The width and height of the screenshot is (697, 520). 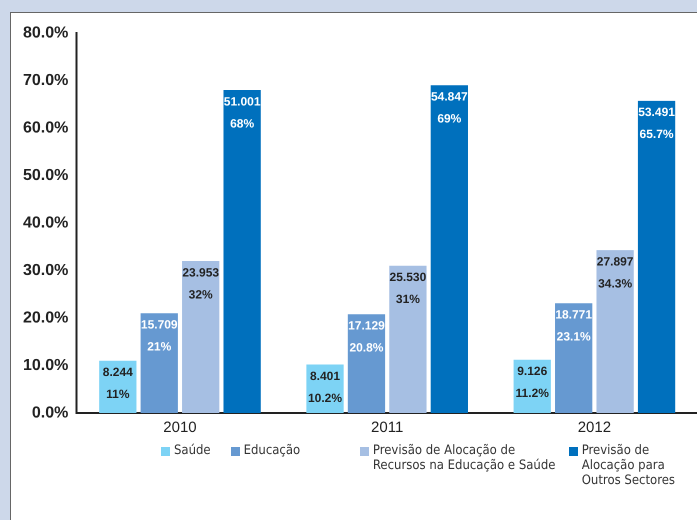 I want to click on data-label: 23.953 32%, so click(x=201, y=283).